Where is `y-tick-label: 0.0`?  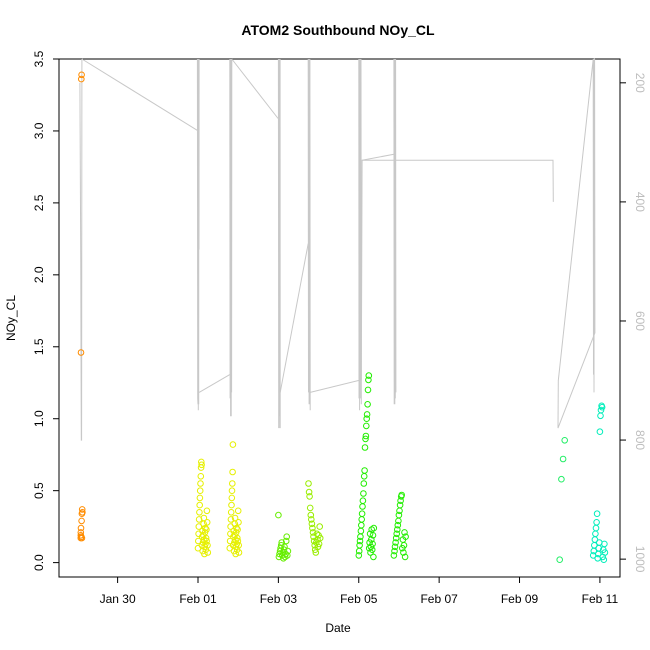 y-tick-label: 0.0 is located at coordinates (39, 562).